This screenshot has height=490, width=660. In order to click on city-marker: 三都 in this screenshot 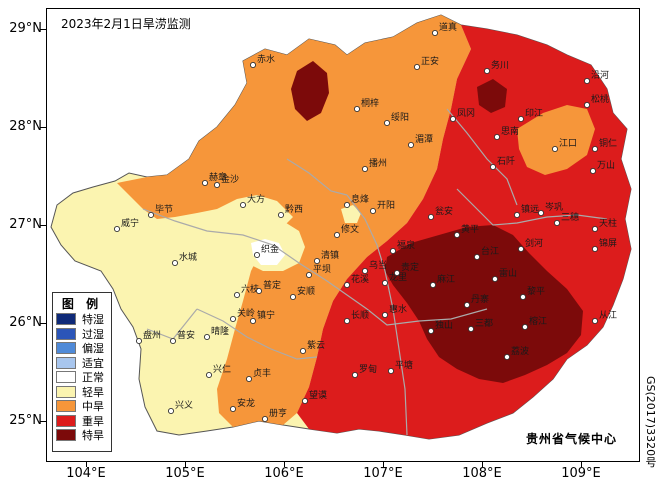, I will do `click(480, 325)`.